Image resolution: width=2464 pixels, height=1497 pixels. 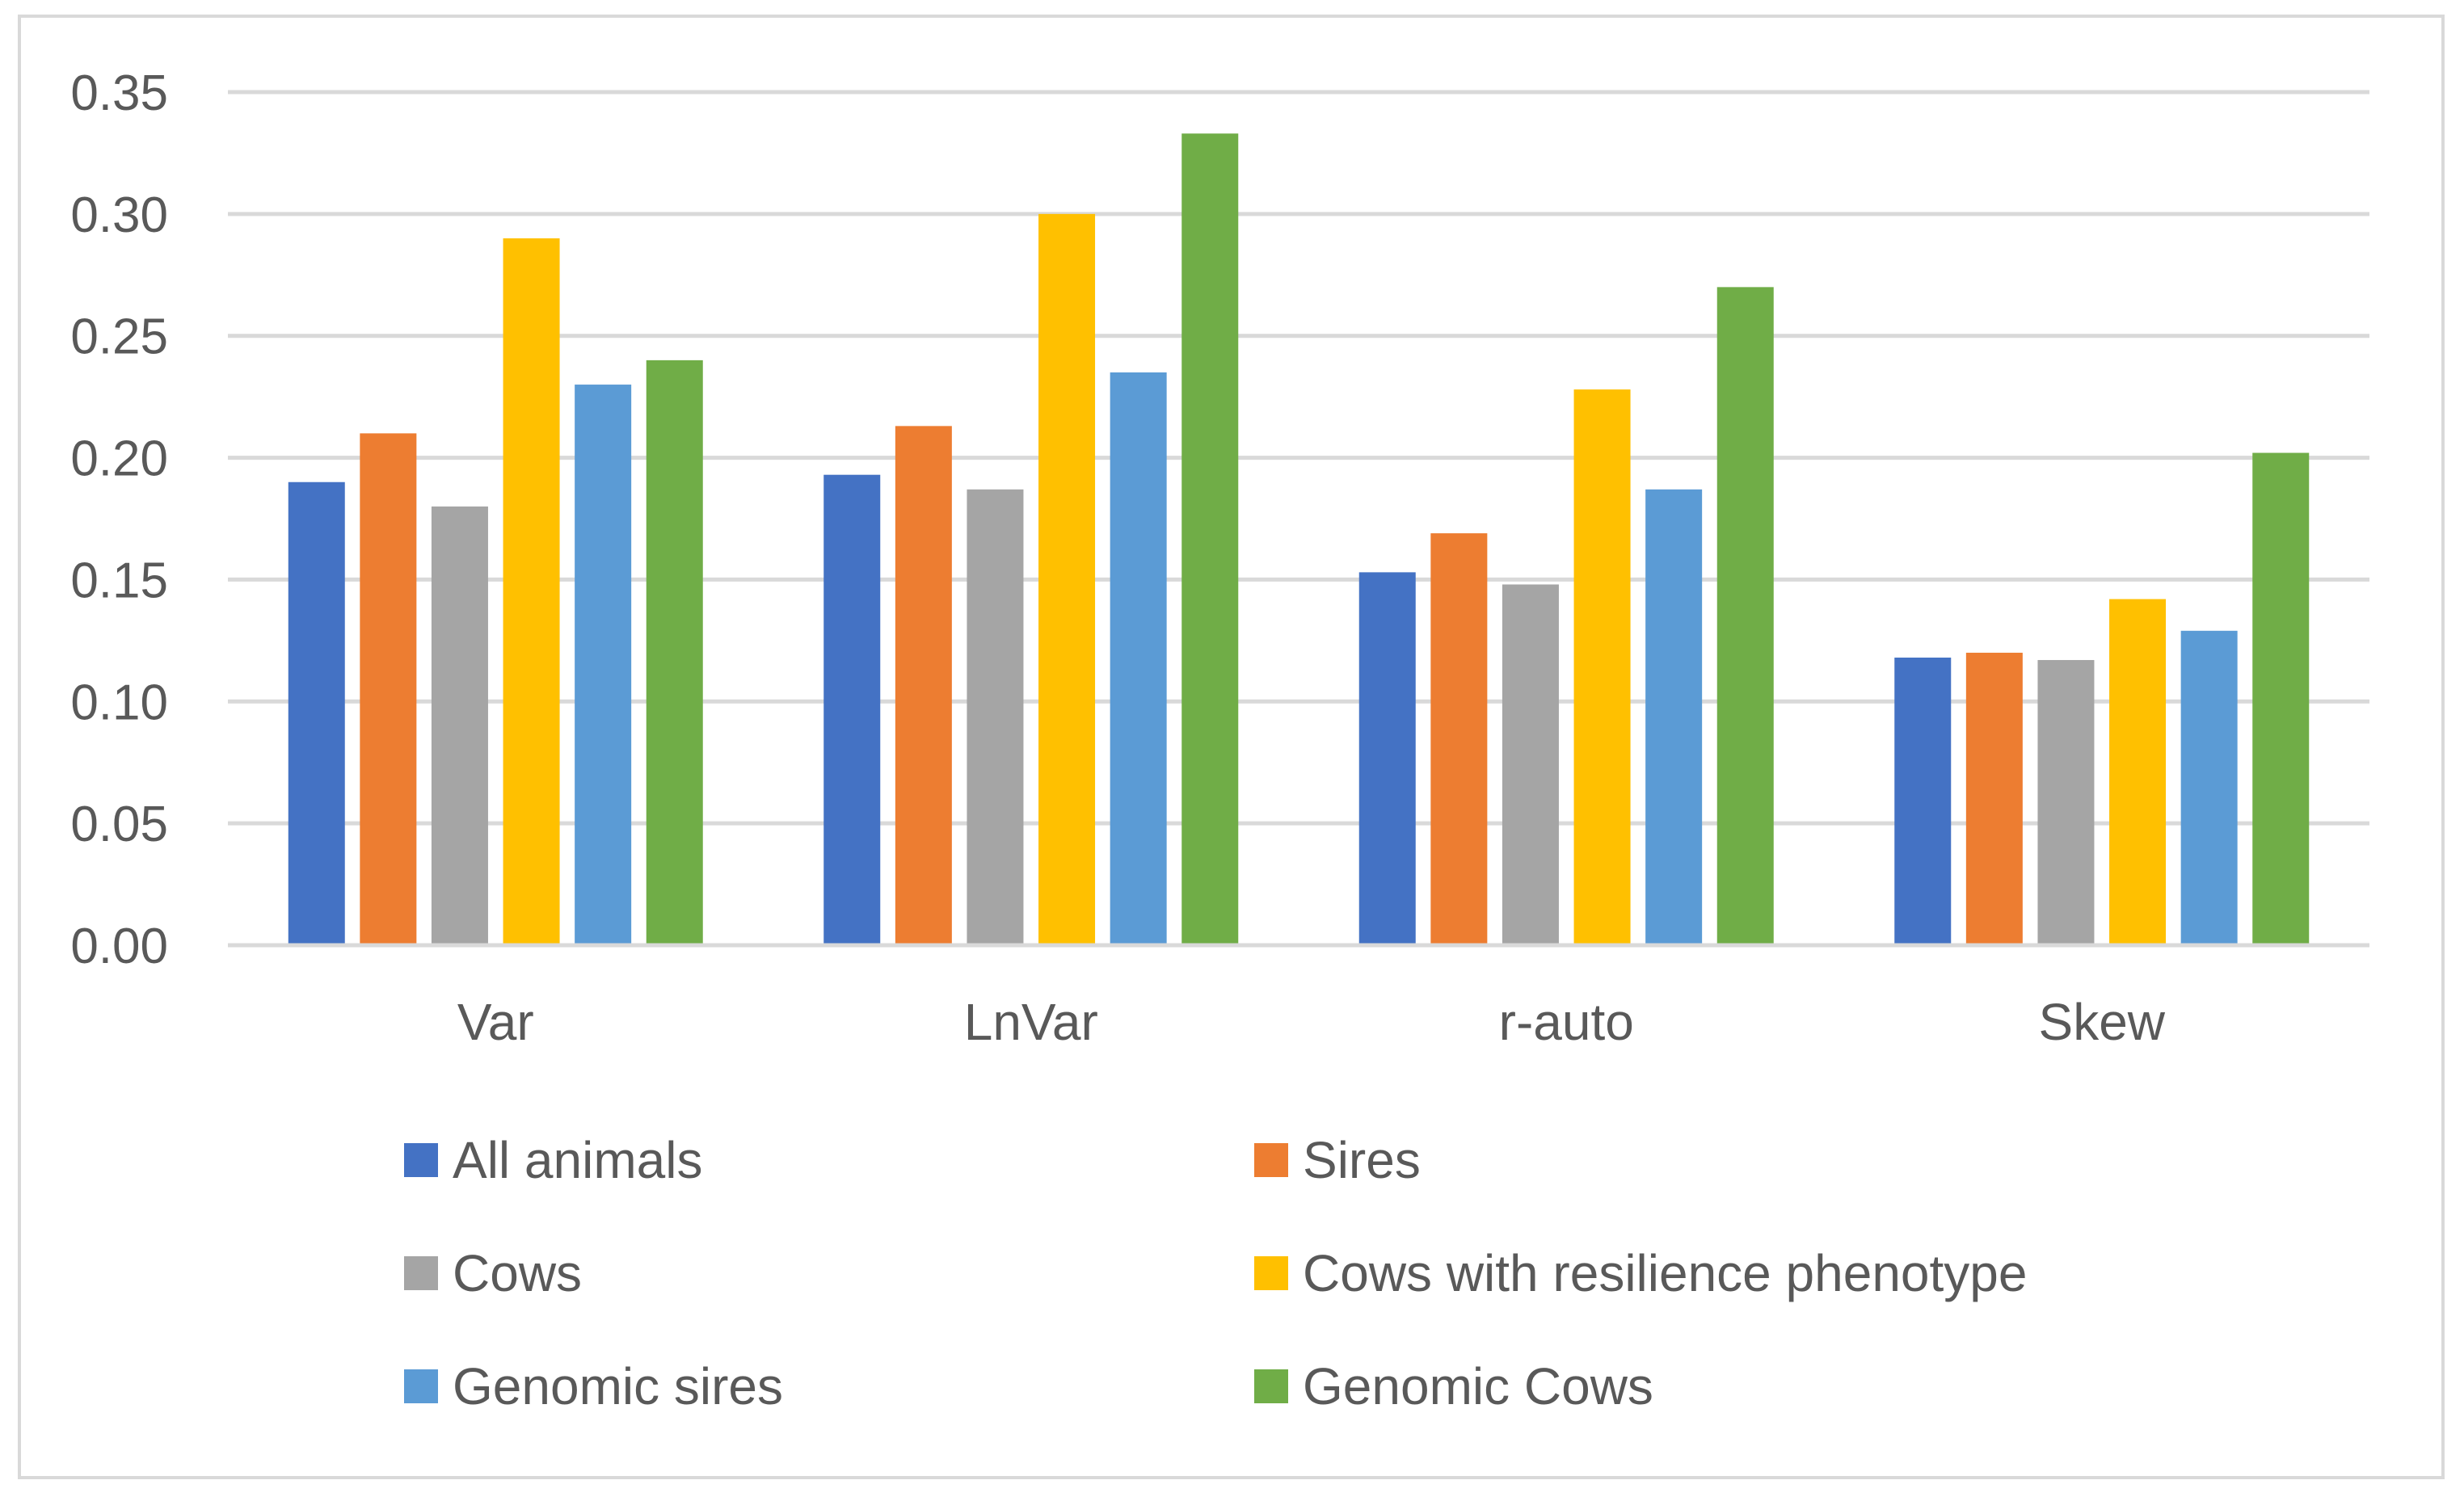 What do you see at coordinates (2138, 772) in the screenshot?
I see `bar-cows-with-resilience-phenotype-skew` at bounding box center [2138, 772].